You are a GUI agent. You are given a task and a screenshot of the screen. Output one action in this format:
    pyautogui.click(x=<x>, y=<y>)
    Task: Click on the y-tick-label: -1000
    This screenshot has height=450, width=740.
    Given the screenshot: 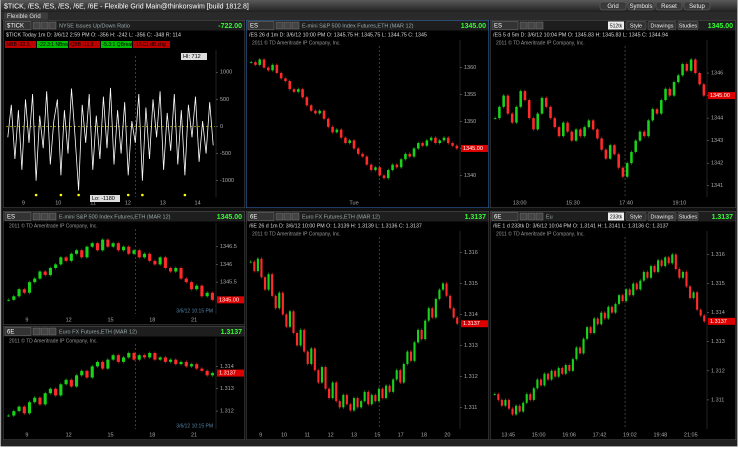 What is the action you would take?
    pyautogui.click(x=227, y=181)
    